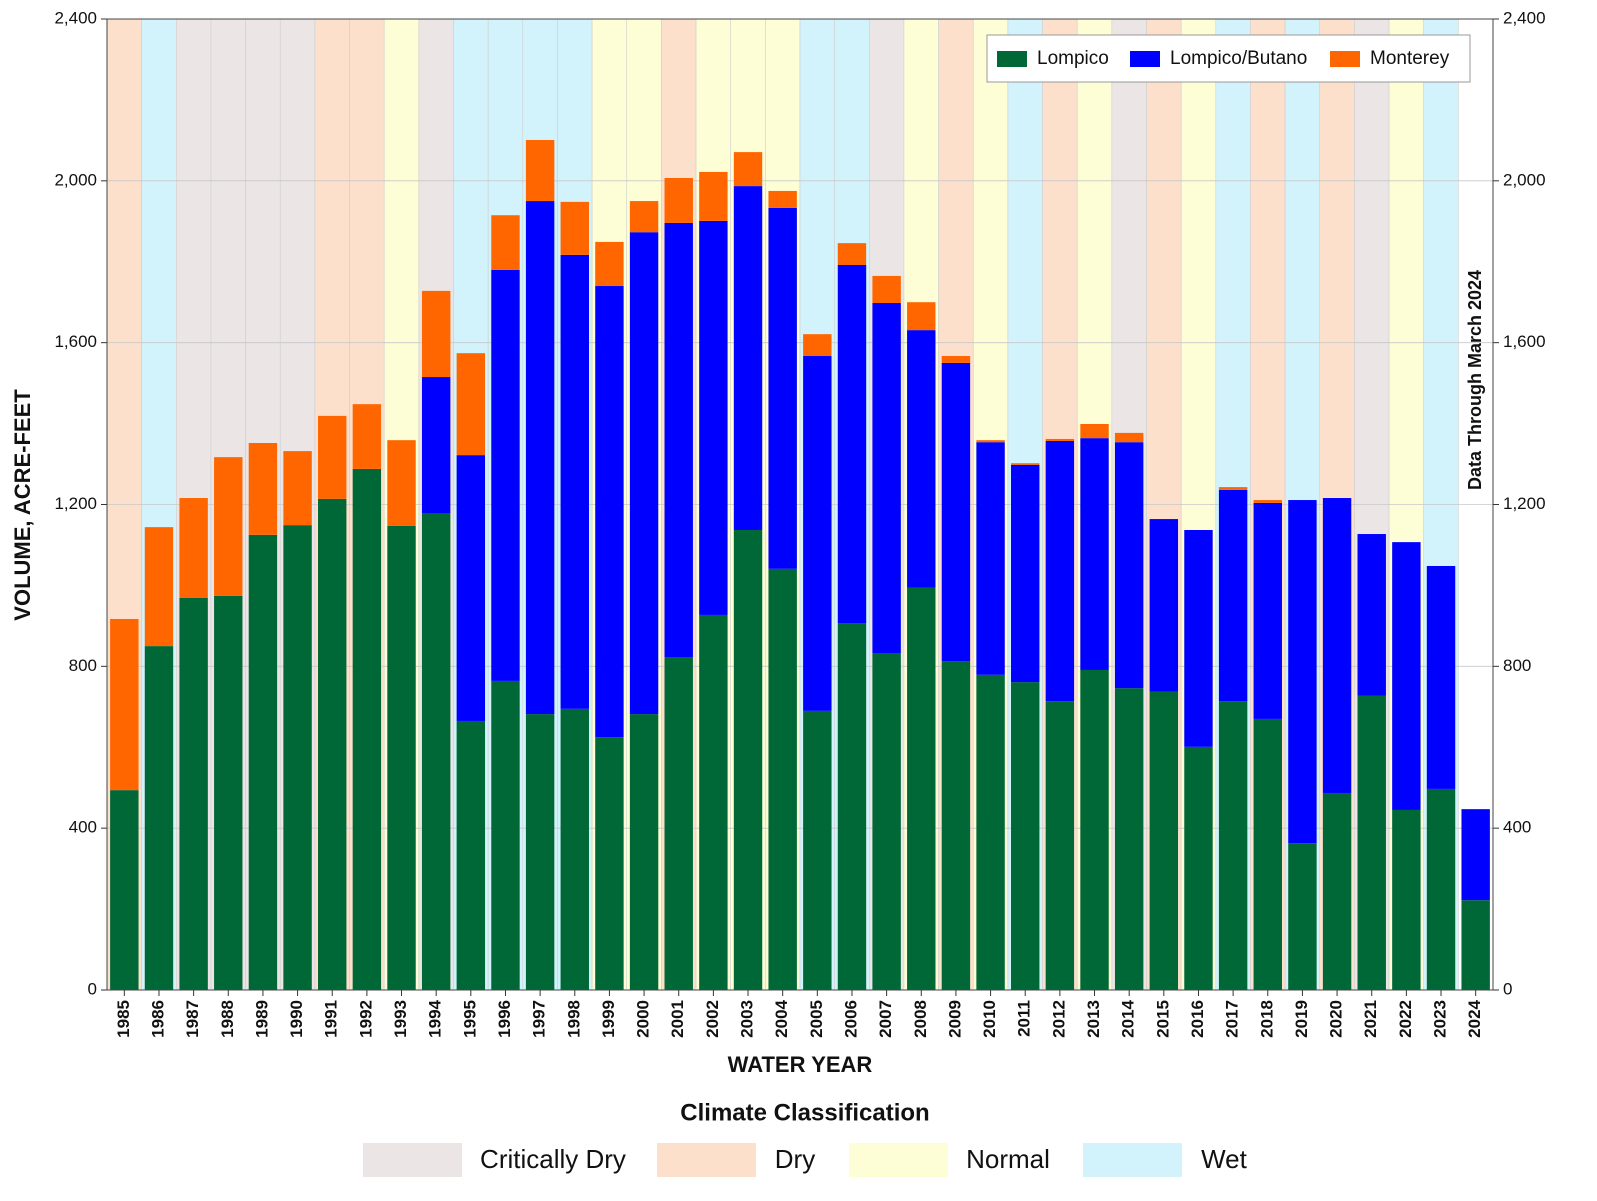 The image size is (1597, 1201). What do you see at coordinates (75, 179) in the screenshot?
I see `y-tick-label: 2,000` at bounding box center [75, 179].